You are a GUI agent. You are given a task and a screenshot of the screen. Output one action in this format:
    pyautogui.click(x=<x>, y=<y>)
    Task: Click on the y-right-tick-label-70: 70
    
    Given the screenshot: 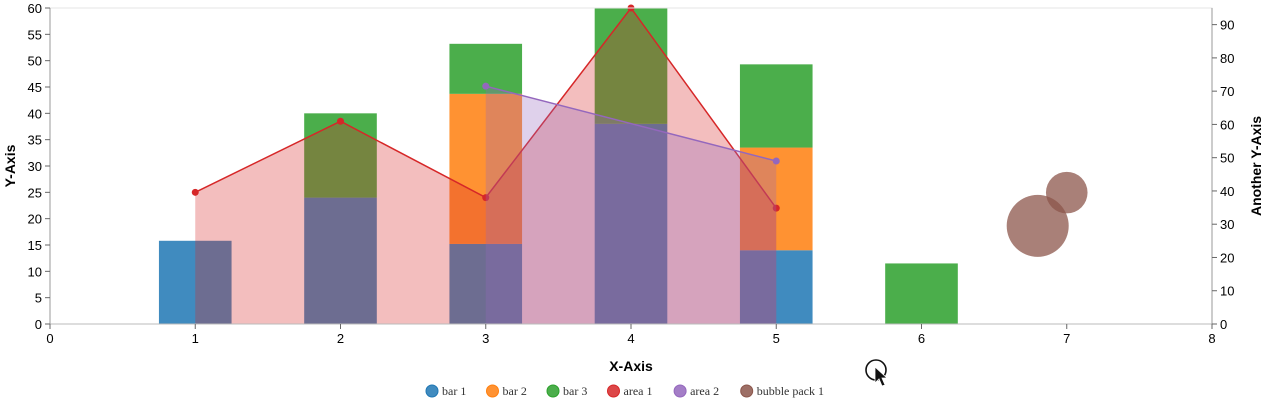 What is the action you would take?
    pyautogui.click(x=1227, y=91)
    